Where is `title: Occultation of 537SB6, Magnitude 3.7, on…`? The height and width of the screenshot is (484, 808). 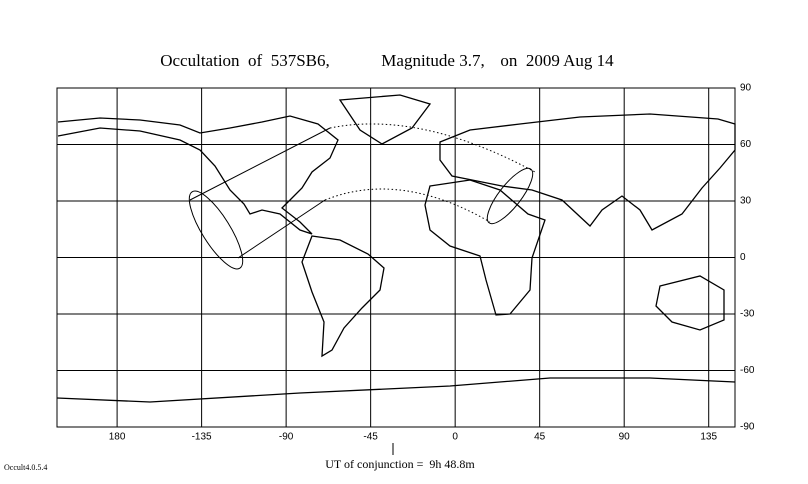 title: Occultation of 537SB6, Magnitude 3.7, on… is located at coordinates (387, 60).